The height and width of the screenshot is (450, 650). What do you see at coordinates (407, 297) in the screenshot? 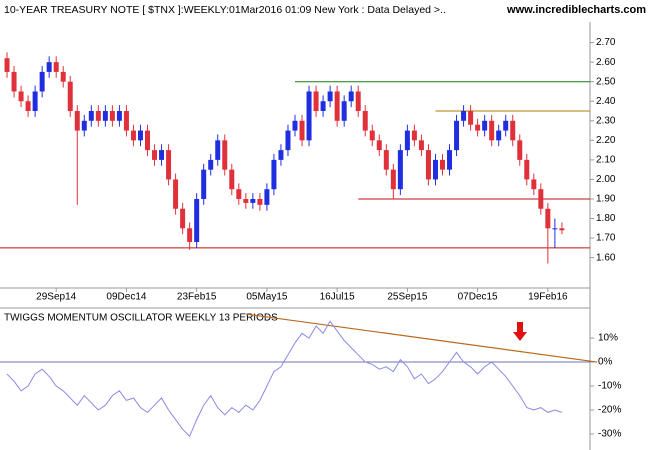
I see `x-tick-label: 25Sep15` at bounding box center [407, 297].